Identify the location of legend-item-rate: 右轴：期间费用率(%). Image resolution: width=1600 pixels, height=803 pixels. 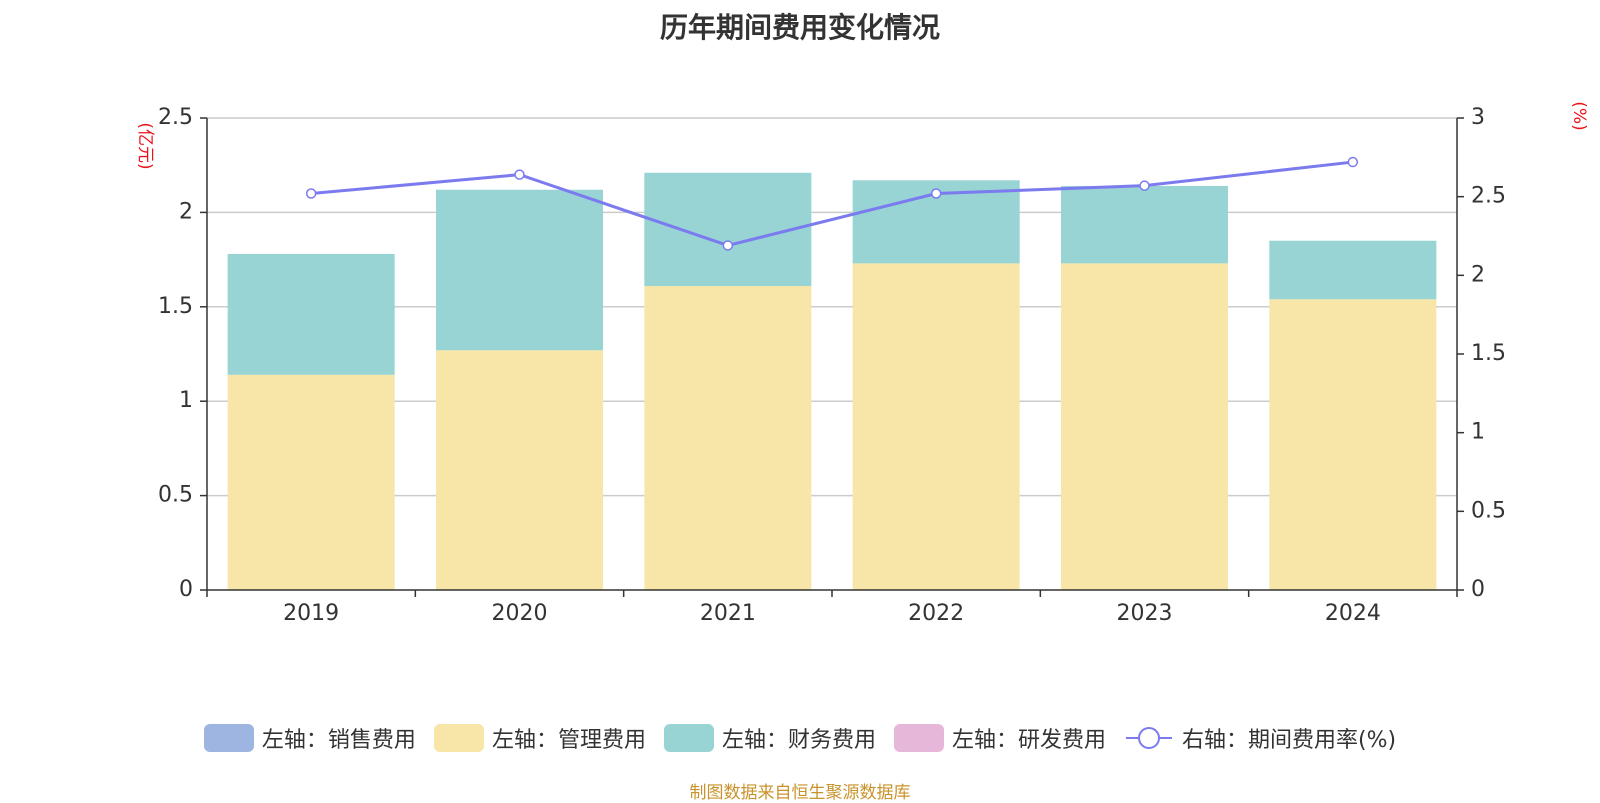
(1260, 738).